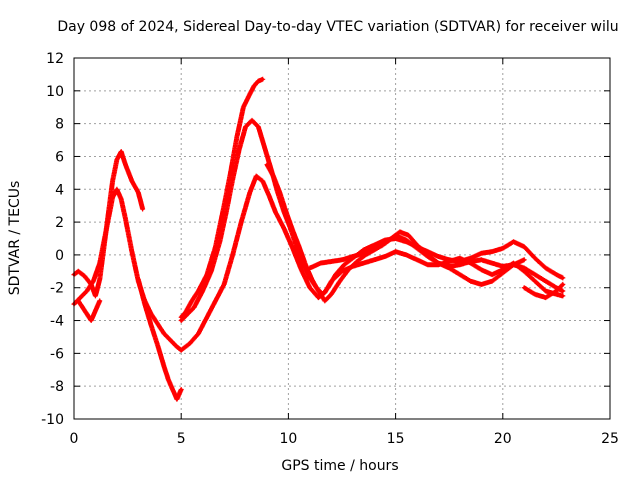 The image size is (640, 480). What do you see at coordinates (396, 439) in the screenshot?
I see `x-tick-label: 15` at bounding box center [396, 439].